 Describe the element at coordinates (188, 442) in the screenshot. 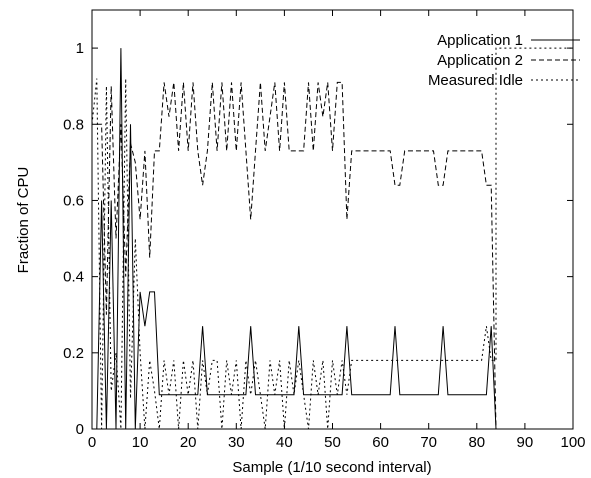

I see `x-tick-label: 20` at that location.